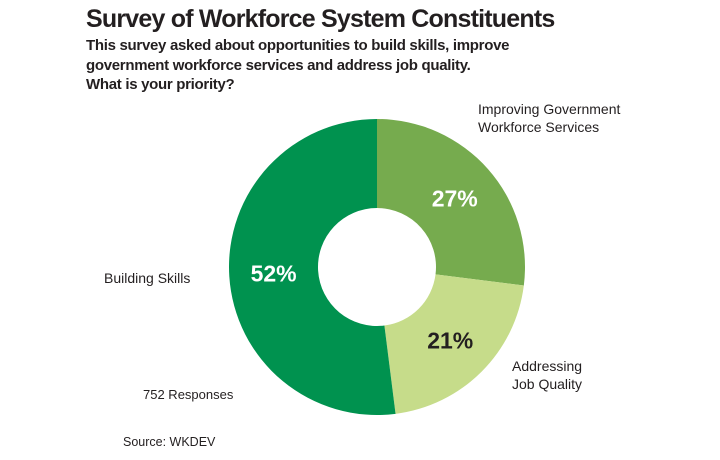 This screenshot has width=720, height=460. I want to click on pct-label-0: 27%, so click(455, 198).